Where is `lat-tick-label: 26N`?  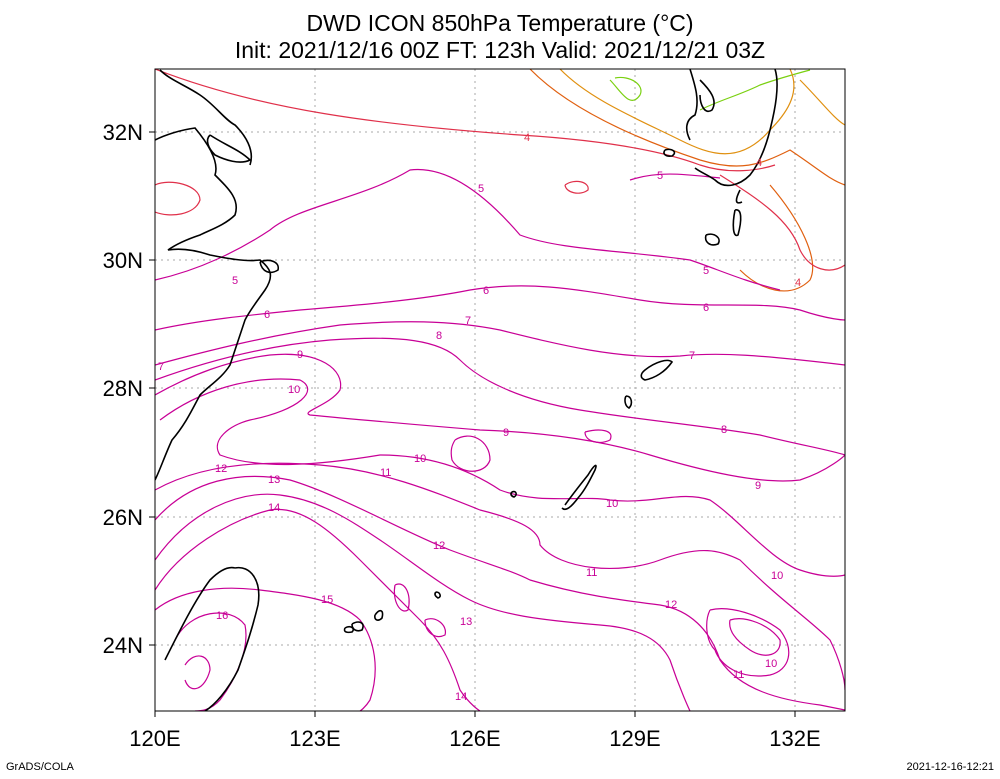
lat-tick-label: 26N is located at coordinates (123, 517).